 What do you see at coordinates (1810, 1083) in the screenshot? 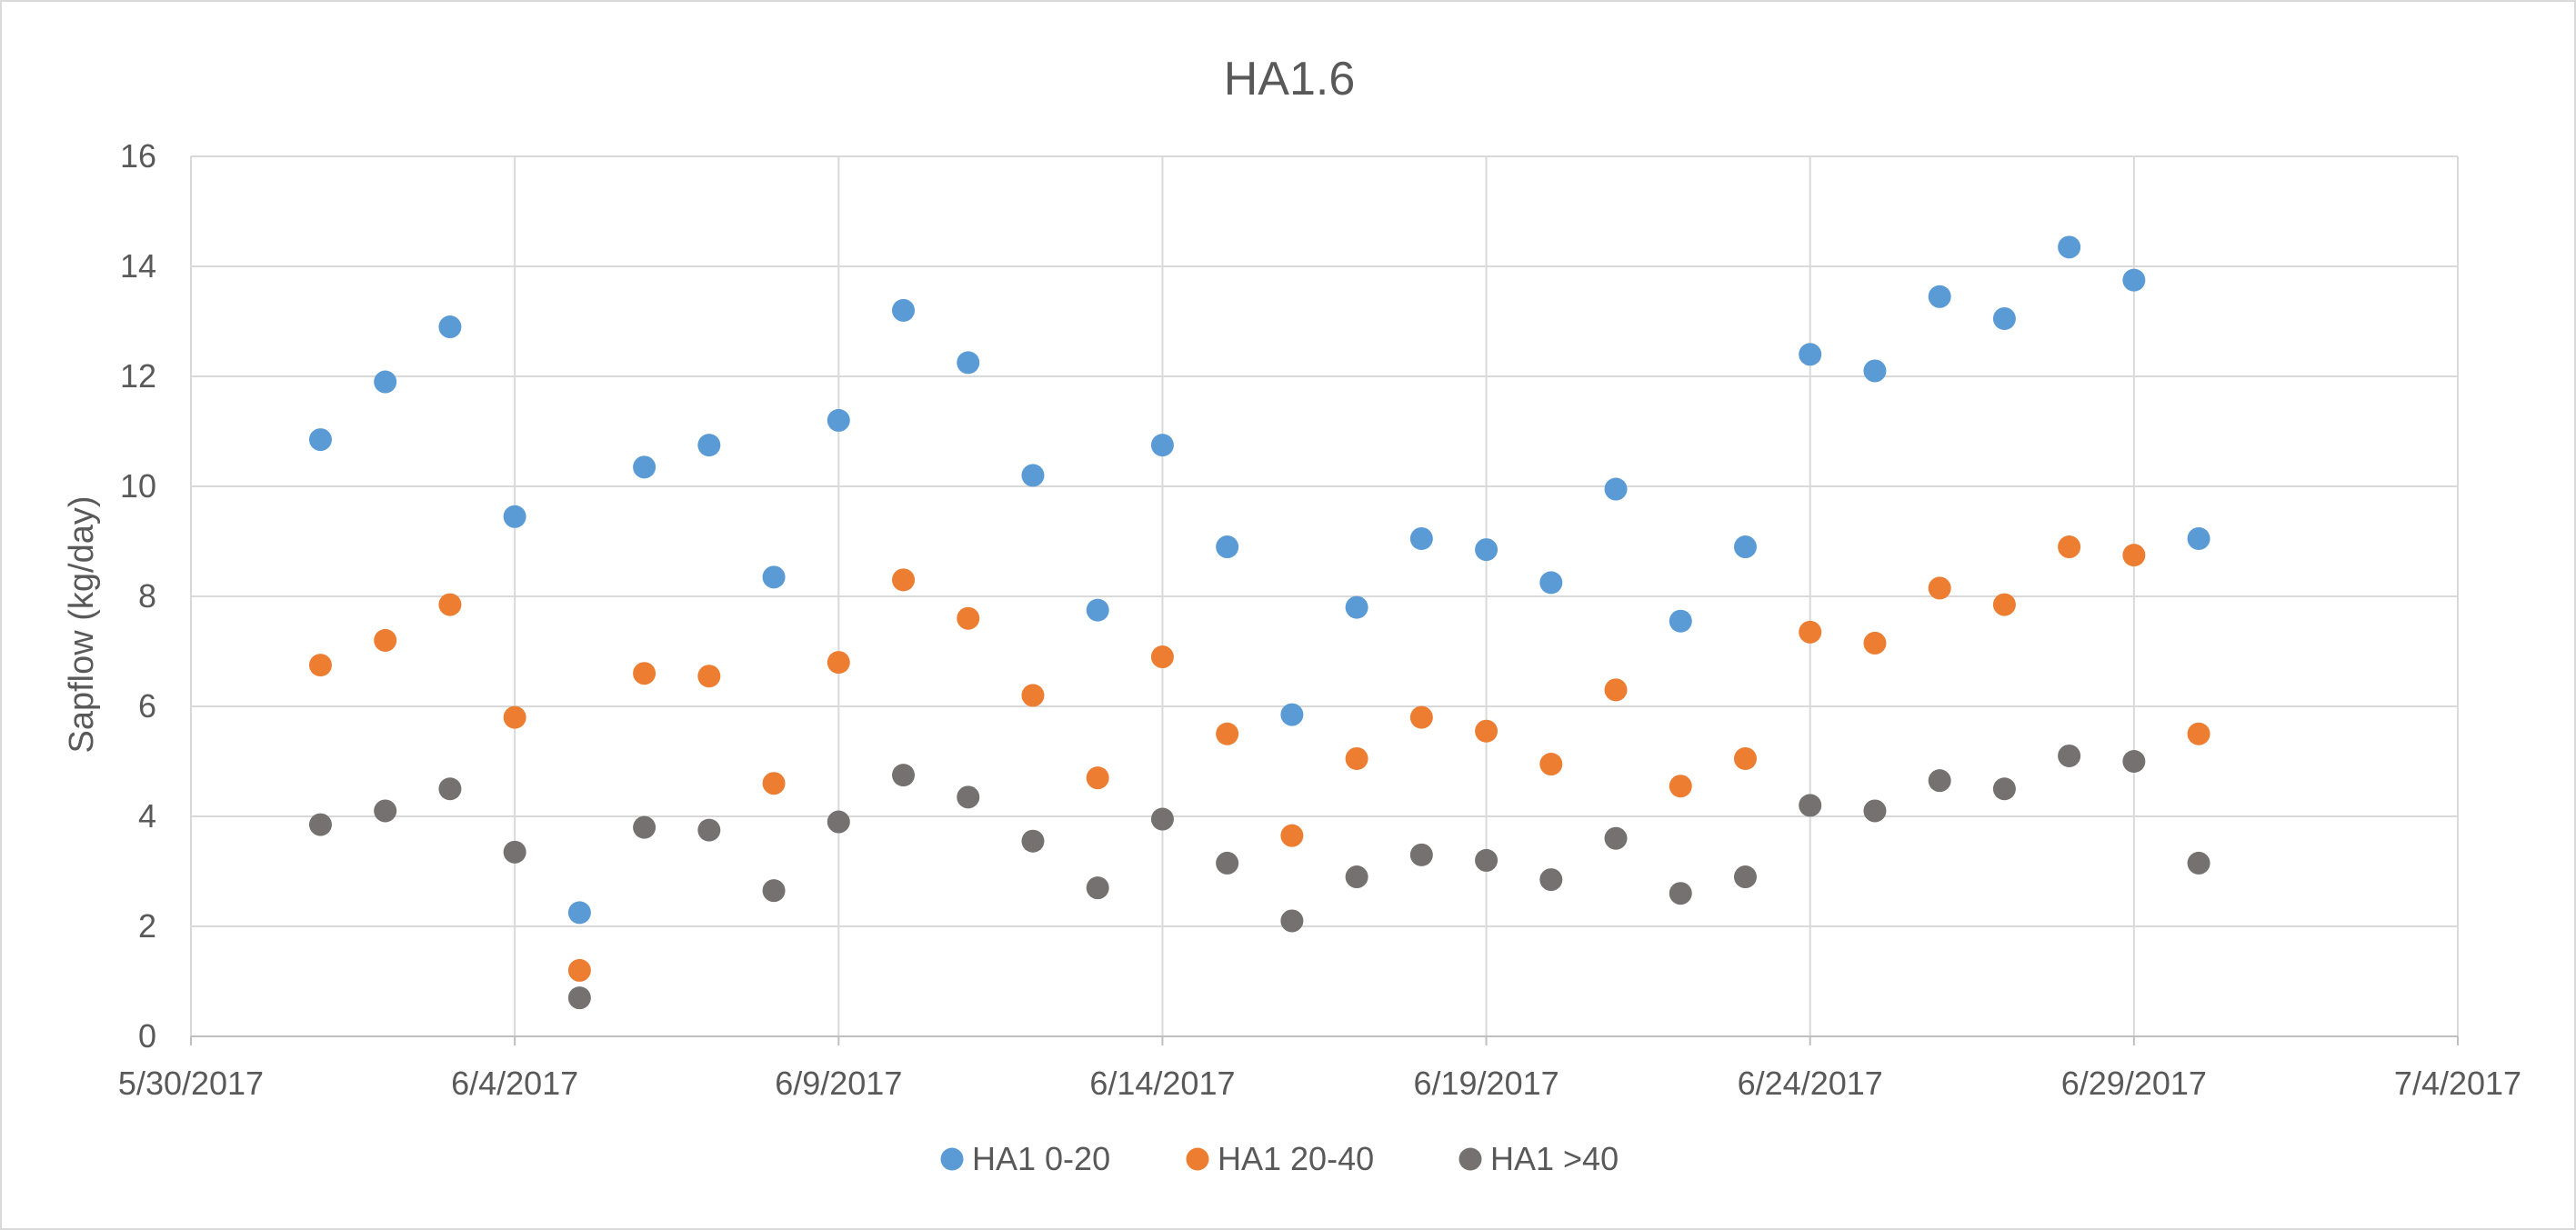
I see `x-tick-label: 6/24/2017` at bounding box center [1810, 1083].